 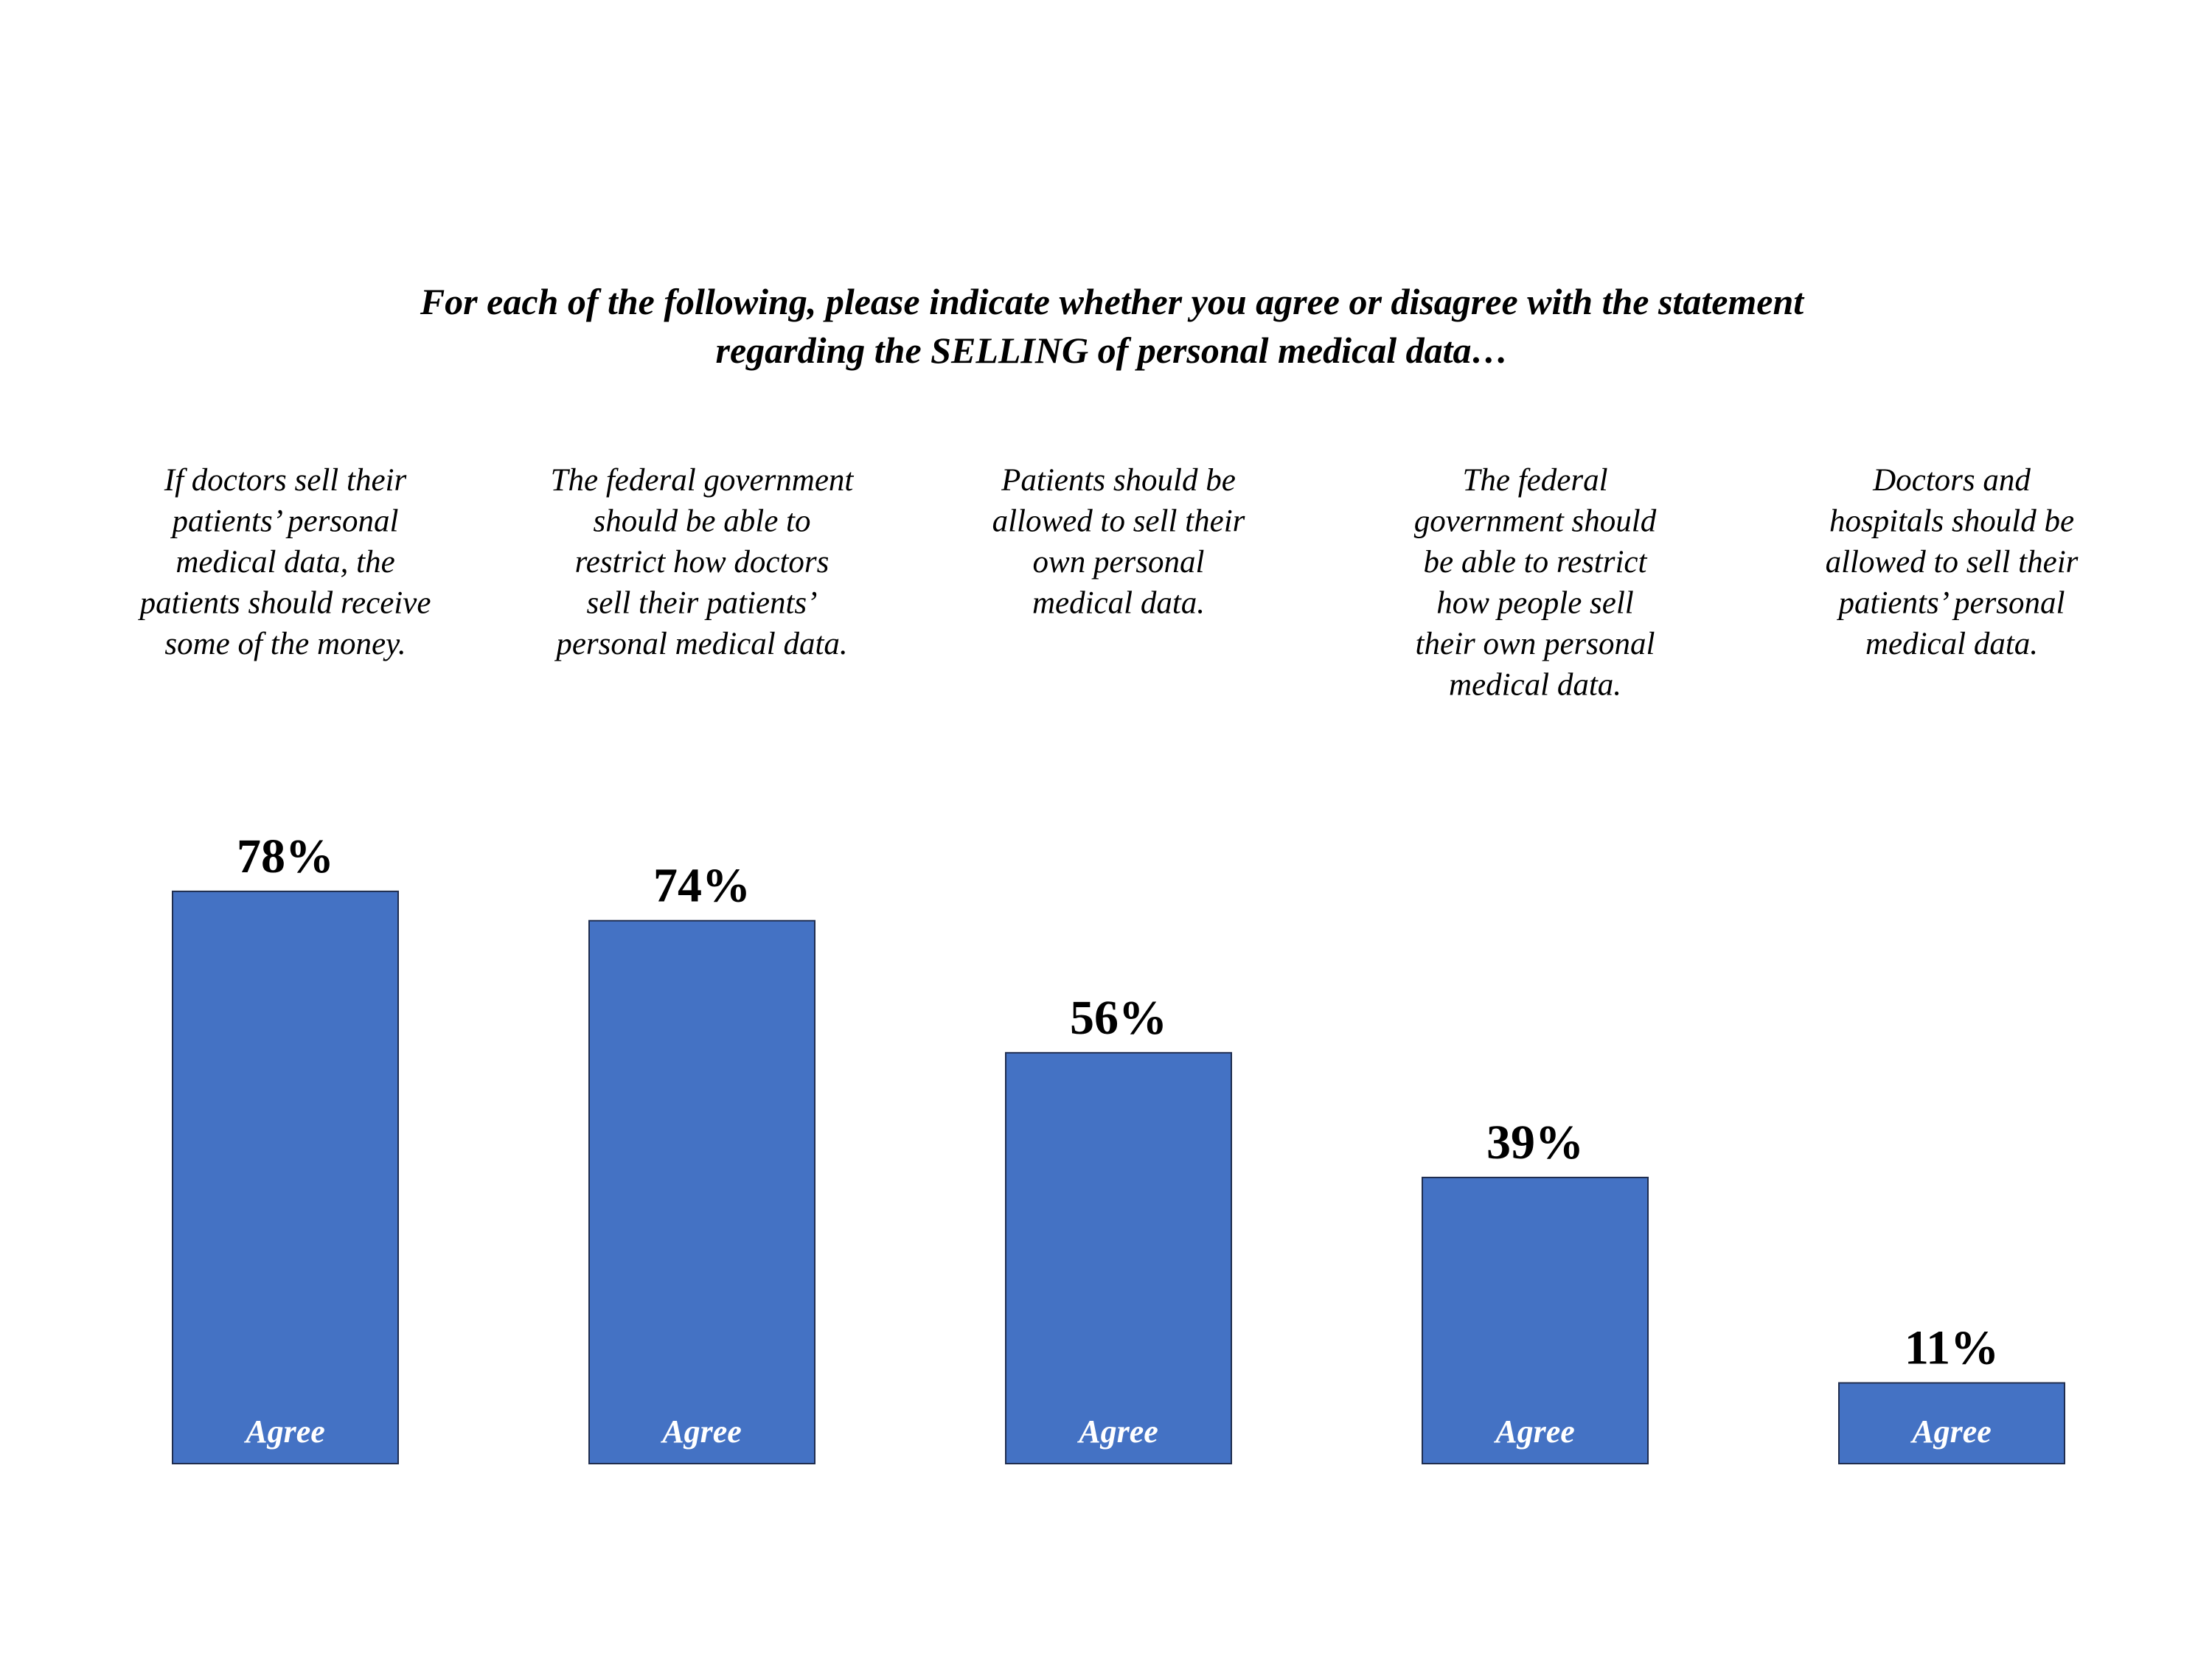 I want to click on category-label-line: The federal, so click(x=1534, y=480).